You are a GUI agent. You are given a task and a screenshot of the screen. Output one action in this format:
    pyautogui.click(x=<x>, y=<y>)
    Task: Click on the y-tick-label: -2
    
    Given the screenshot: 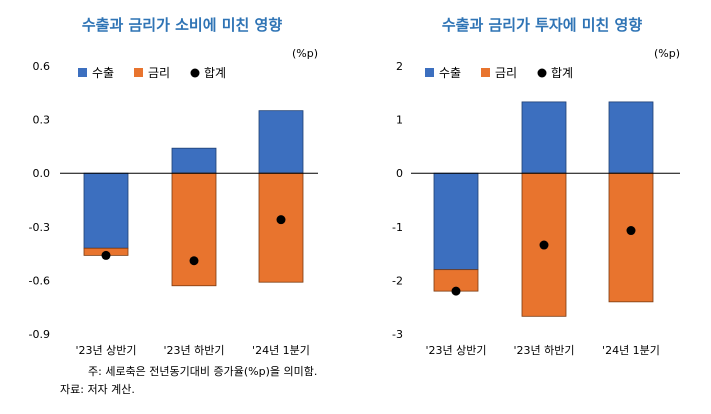 What is the action you would take?
    pyautogui.click(x=397, y=280)
    